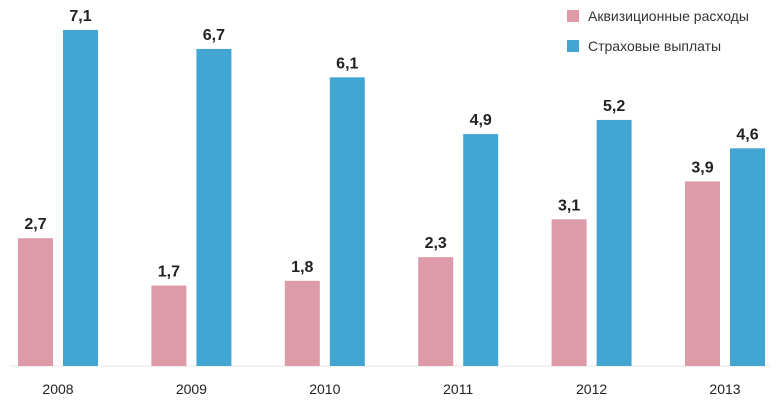 This screenshot has width=780, height=401. What do you see at coordinates (655, 46) in the screenshot?
I see `legend-label-claims: Страховые выплаты` at bounding box center [655, 46].